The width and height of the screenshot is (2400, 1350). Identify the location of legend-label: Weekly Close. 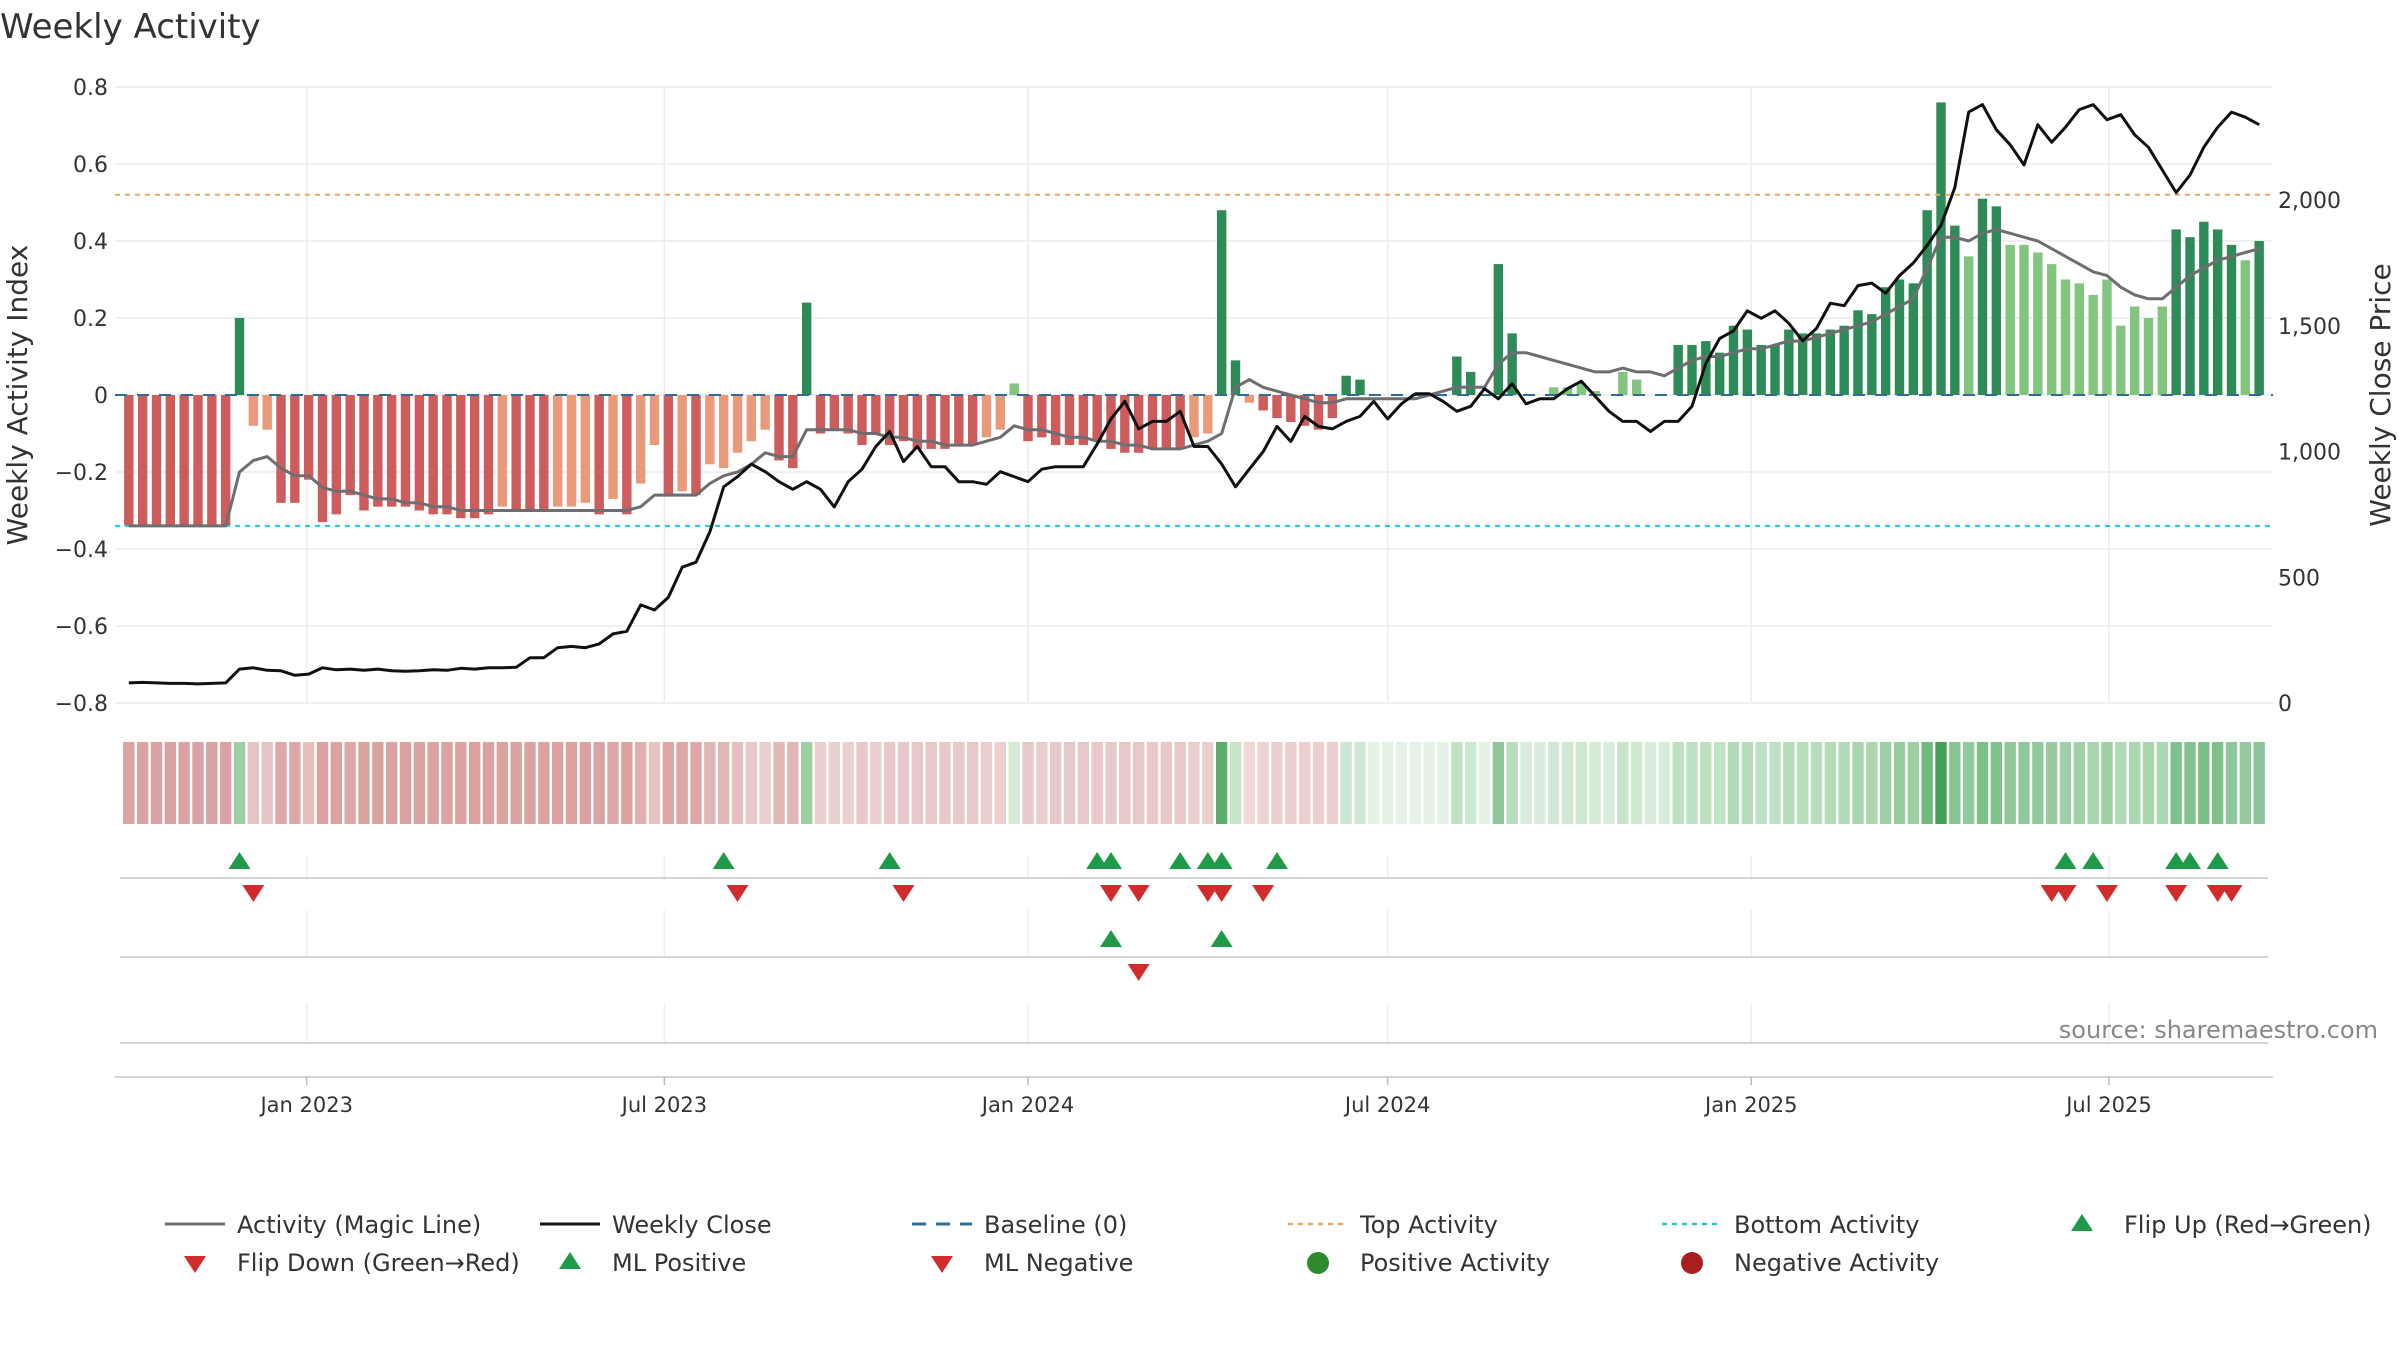
(692, 1225).